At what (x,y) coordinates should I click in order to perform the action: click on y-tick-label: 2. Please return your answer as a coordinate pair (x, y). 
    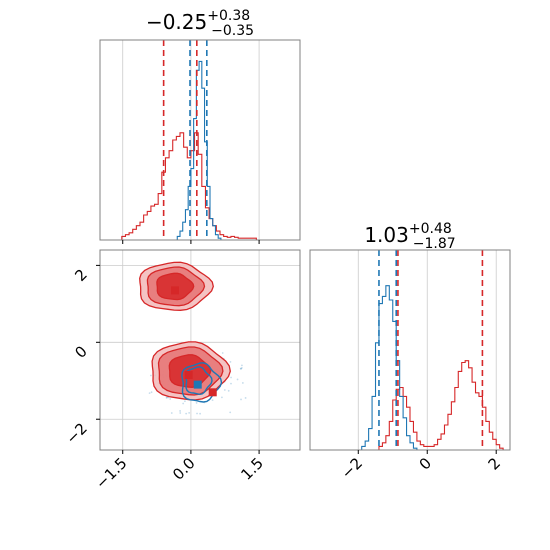
    Looking at the image, I should click on (80, 274).